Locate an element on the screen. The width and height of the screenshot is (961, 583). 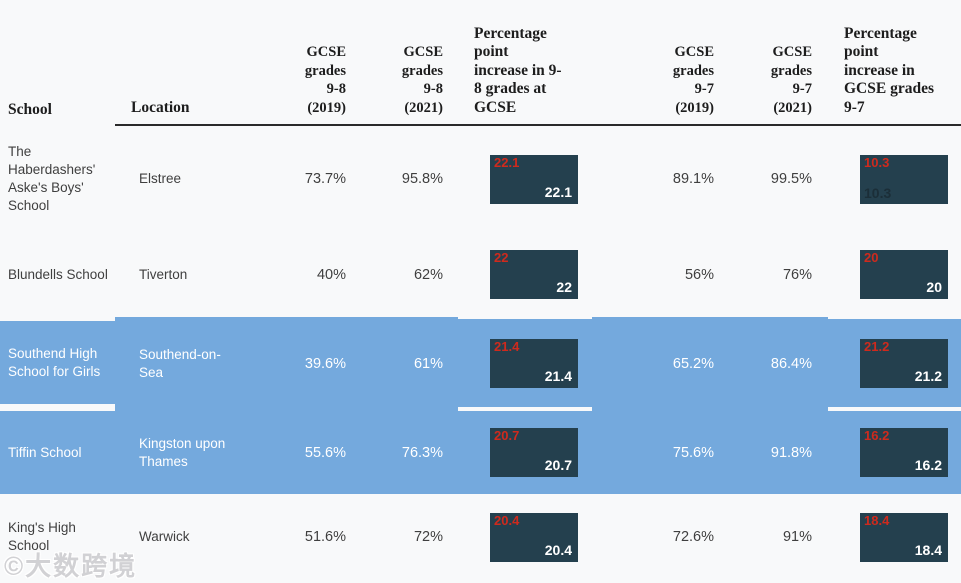
increase-bar: 21.4 21.4 is located at coordinates (534, 363).